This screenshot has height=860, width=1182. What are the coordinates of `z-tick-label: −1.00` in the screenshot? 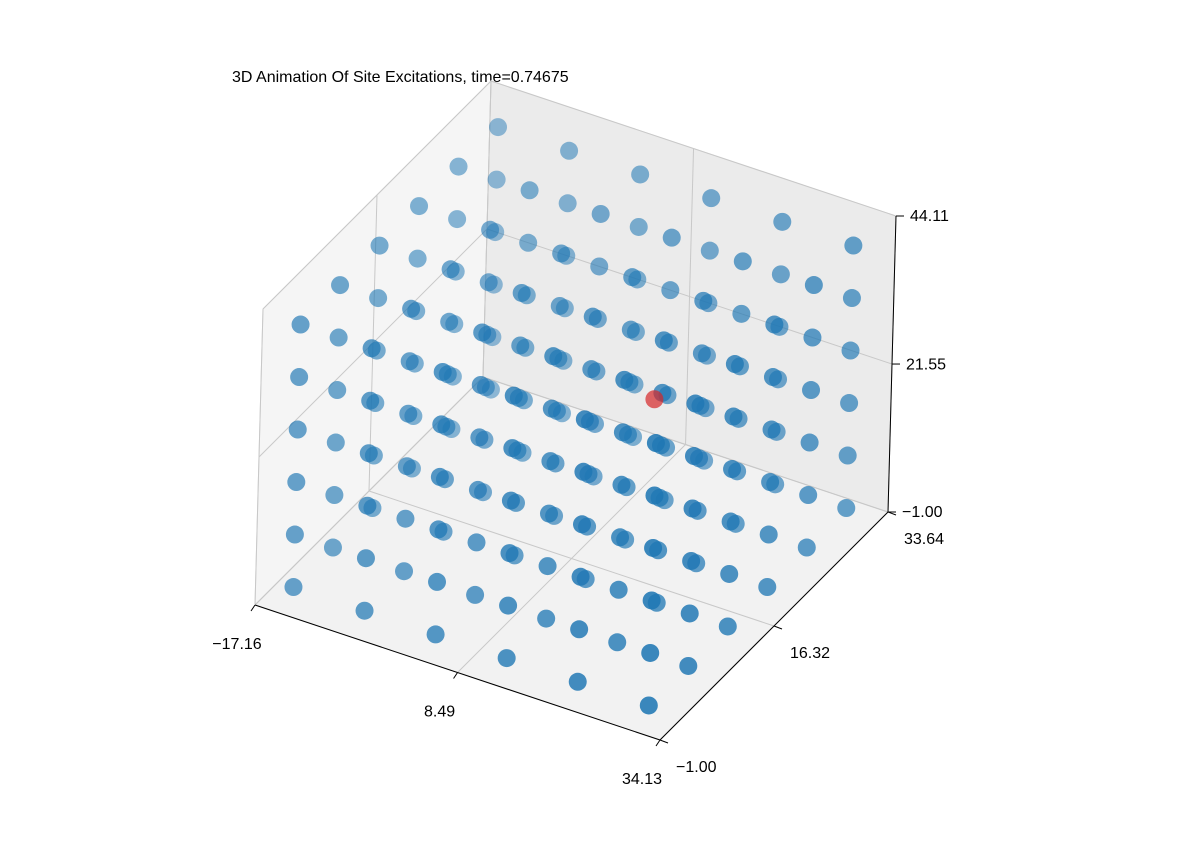 It's located at (922, 512).